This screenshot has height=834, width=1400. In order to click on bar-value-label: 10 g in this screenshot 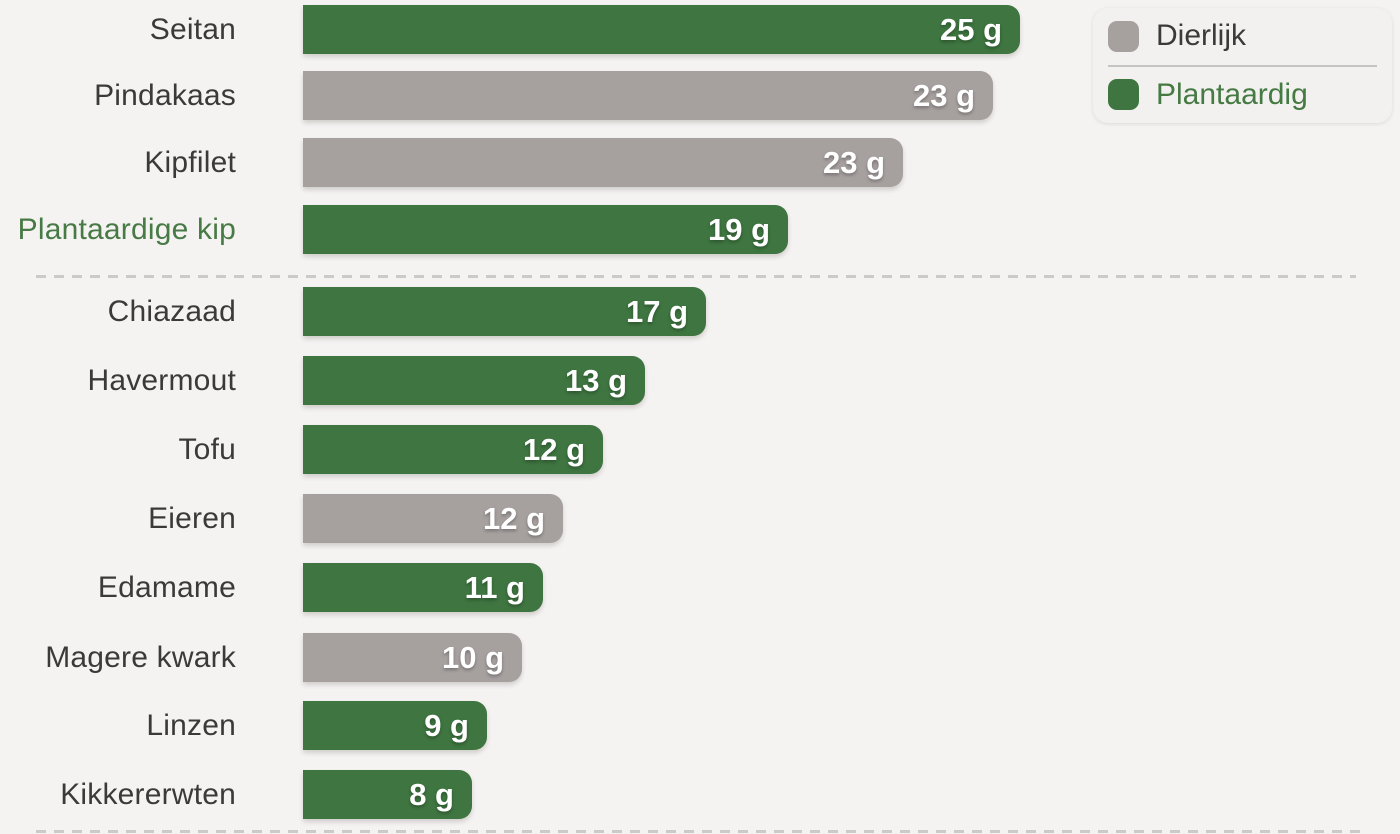, I will do `click(472, 657)`.